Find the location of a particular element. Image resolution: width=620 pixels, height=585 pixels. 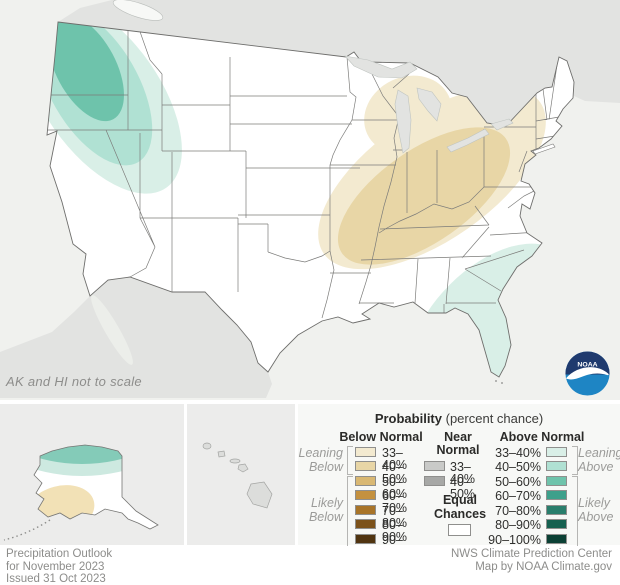

legend-title-strong: Probability is located at coordinates (408, 418).